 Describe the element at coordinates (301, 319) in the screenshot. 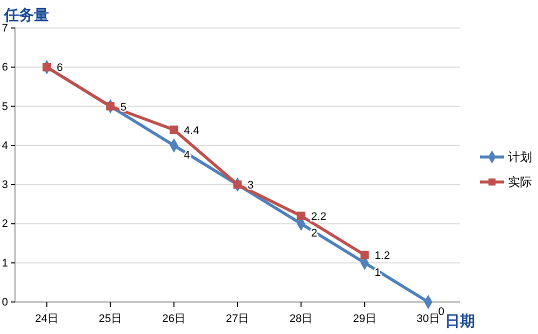

I see `x-tick-label: 28日` at that location.